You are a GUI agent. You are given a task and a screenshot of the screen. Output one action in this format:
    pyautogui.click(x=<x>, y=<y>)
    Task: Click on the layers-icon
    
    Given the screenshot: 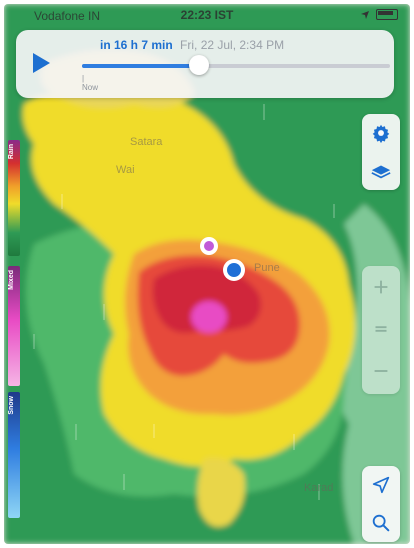 What is the action you would take?
    pyautogui.click(x=381, y=172)
    